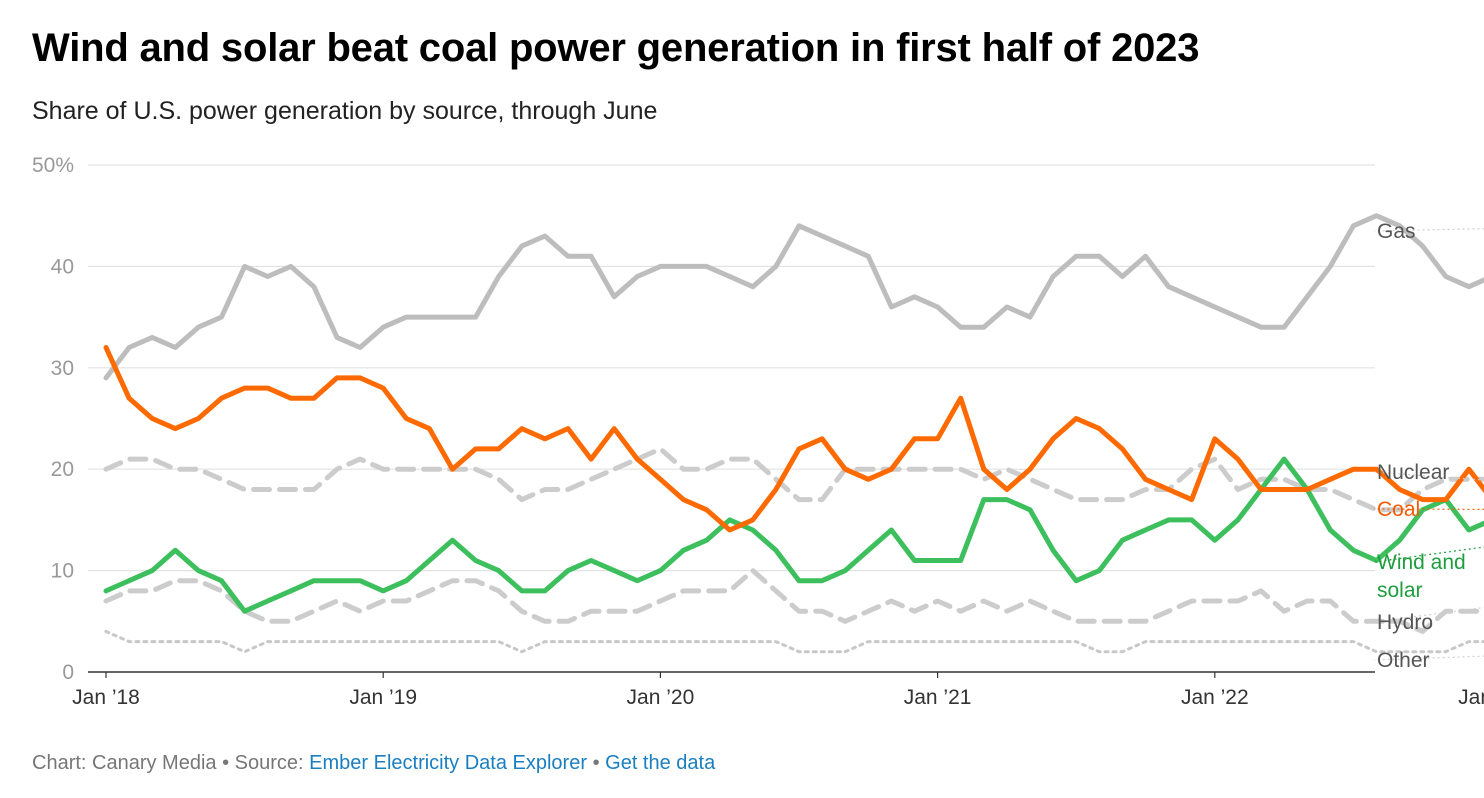  What do you see at coordinates (793, 601) in the screenshot?
I see `series-line-hydro` at bounding box center [793, 601].